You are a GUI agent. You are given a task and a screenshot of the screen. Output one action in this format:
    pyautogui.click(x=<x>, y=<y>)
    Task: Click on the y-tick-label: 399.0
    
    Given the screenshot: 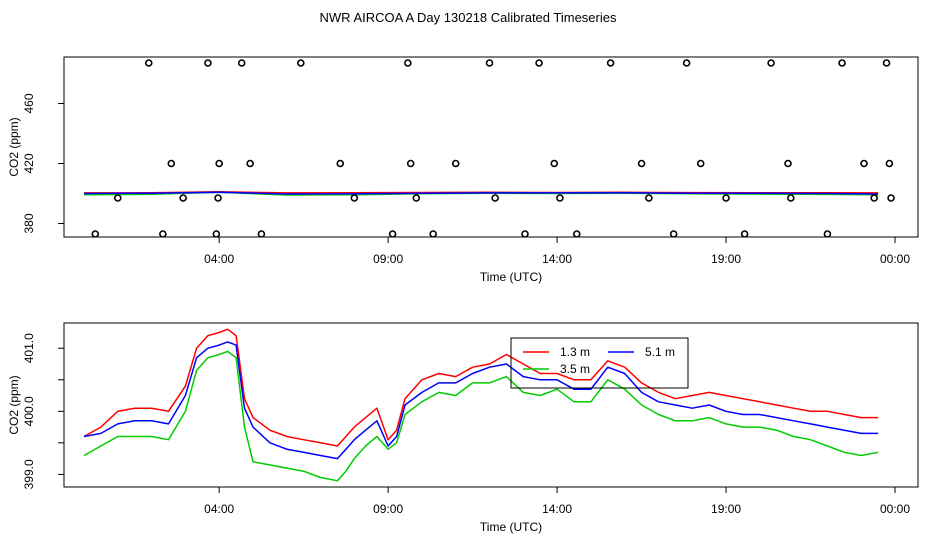 What is the action you would take?
    pyautogui.click(x=29, y=474)
    